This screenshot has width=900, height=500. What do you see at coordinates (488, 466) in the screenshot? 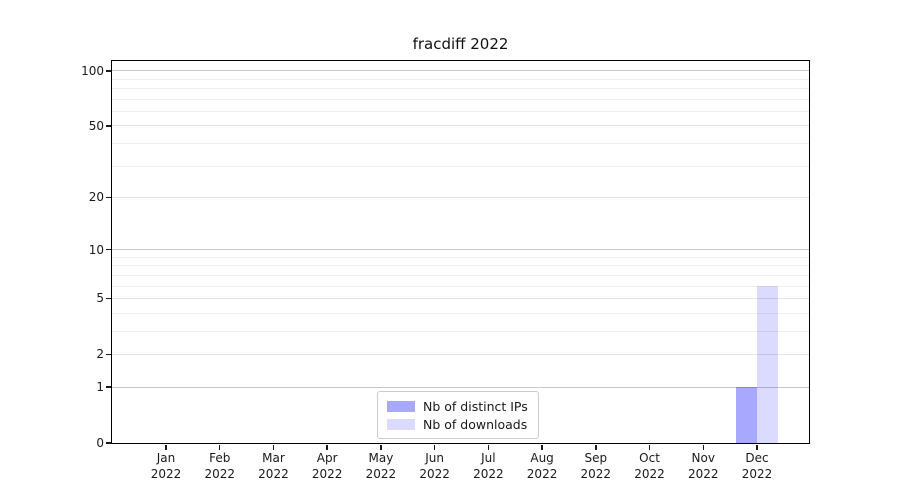
I see `x-tick-label: Jul 2022` at bounding box center [488, 466].